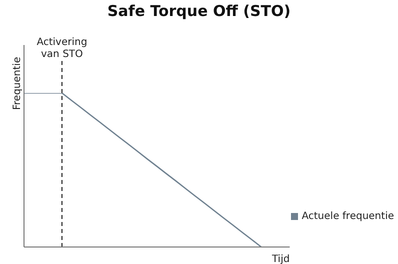 The height and width of the screenshot is (264, 398). I want to click on chart-title: Safe Torque Off (STO), so click(199, 11).